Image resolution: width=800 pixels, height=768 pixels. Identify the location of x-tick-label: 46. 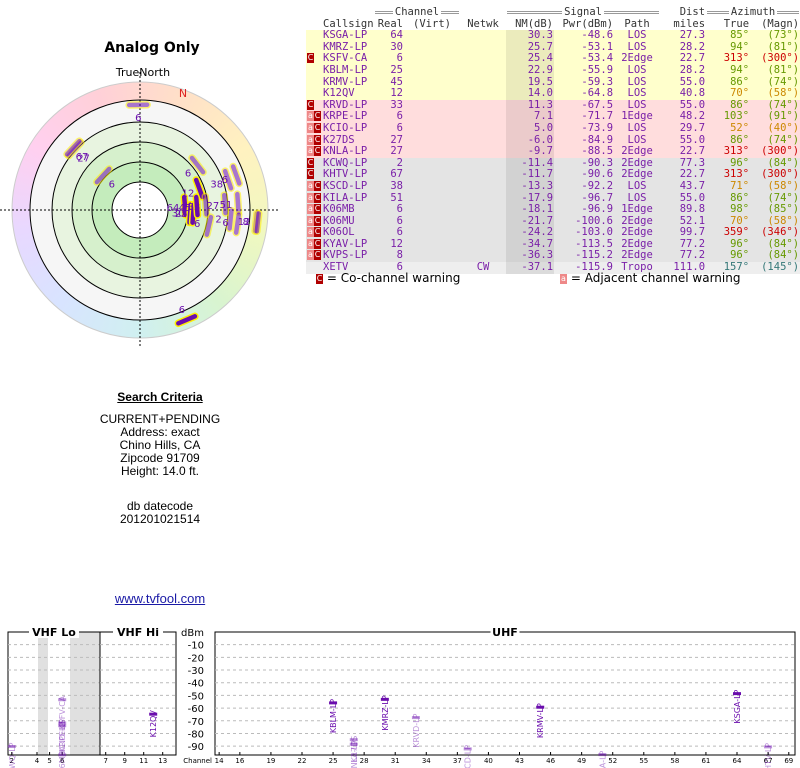
(550, 761).